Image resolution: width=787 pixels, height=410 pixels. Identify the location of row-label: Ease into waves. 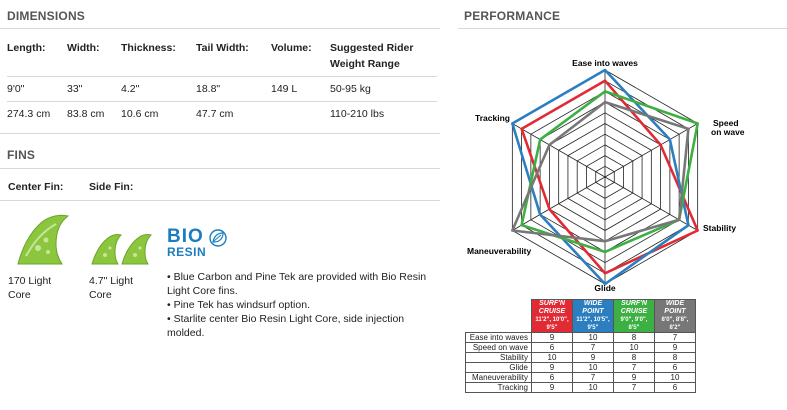
(498, 337).